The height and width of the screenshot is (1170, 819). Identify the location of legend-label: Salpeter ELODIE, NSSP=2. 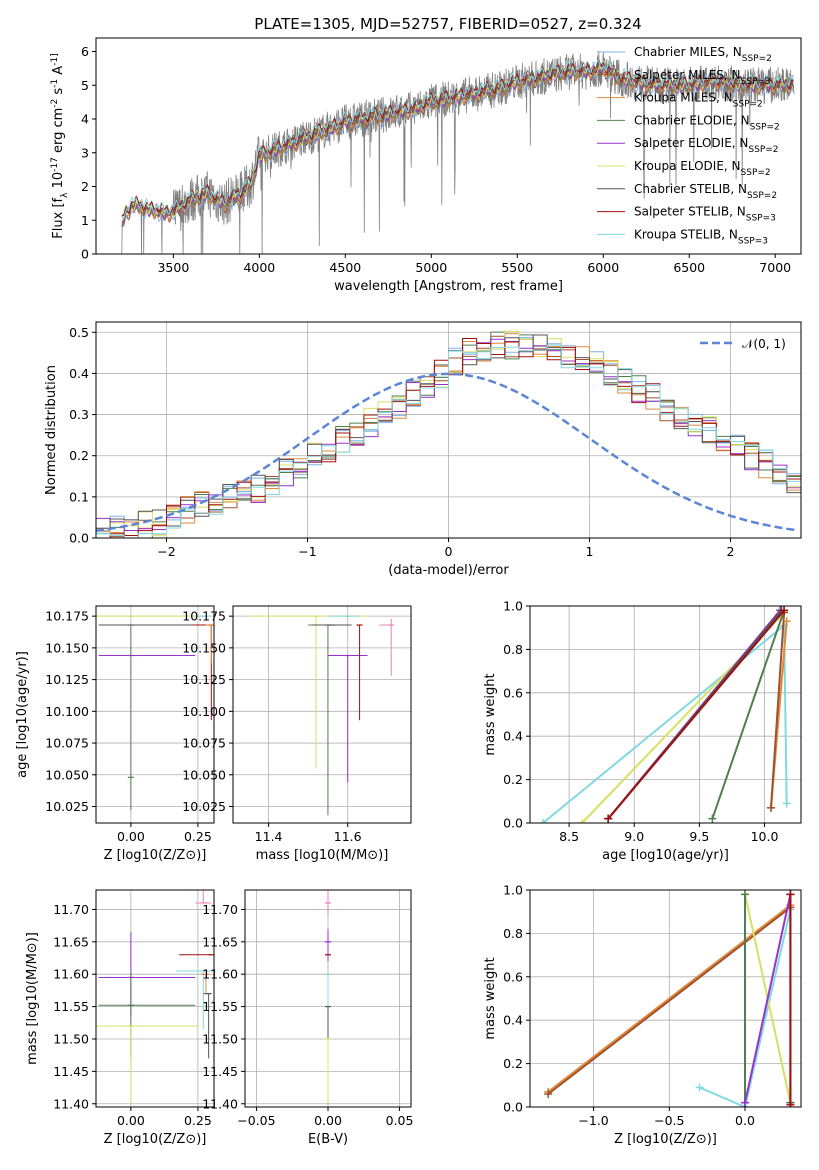
(706, 145).